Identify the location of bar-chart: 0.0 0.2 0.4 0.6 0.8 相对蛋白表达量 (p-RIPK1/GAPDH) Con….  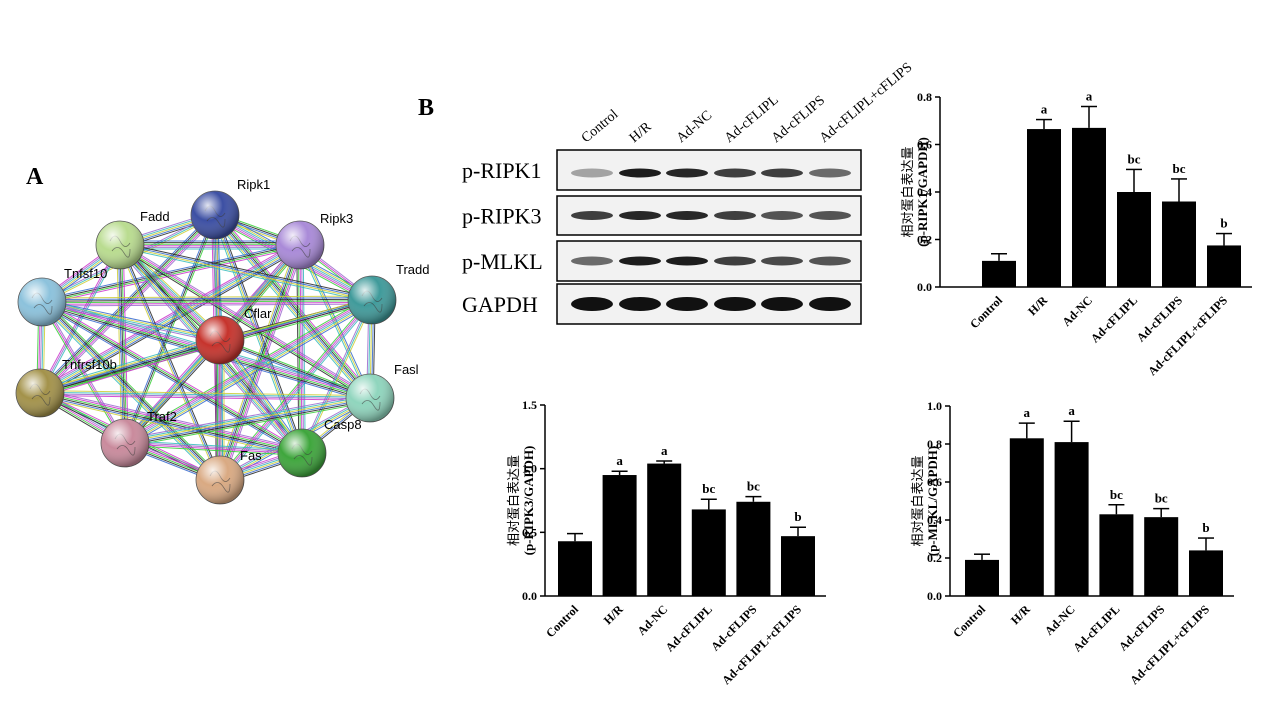
(1076, 233).